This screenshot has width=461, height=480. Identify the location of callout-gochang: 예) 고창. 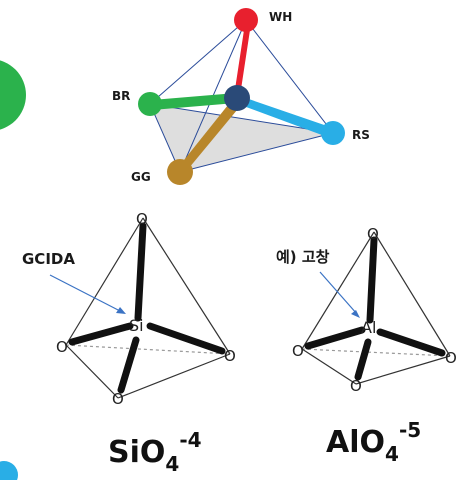
(303, 257).